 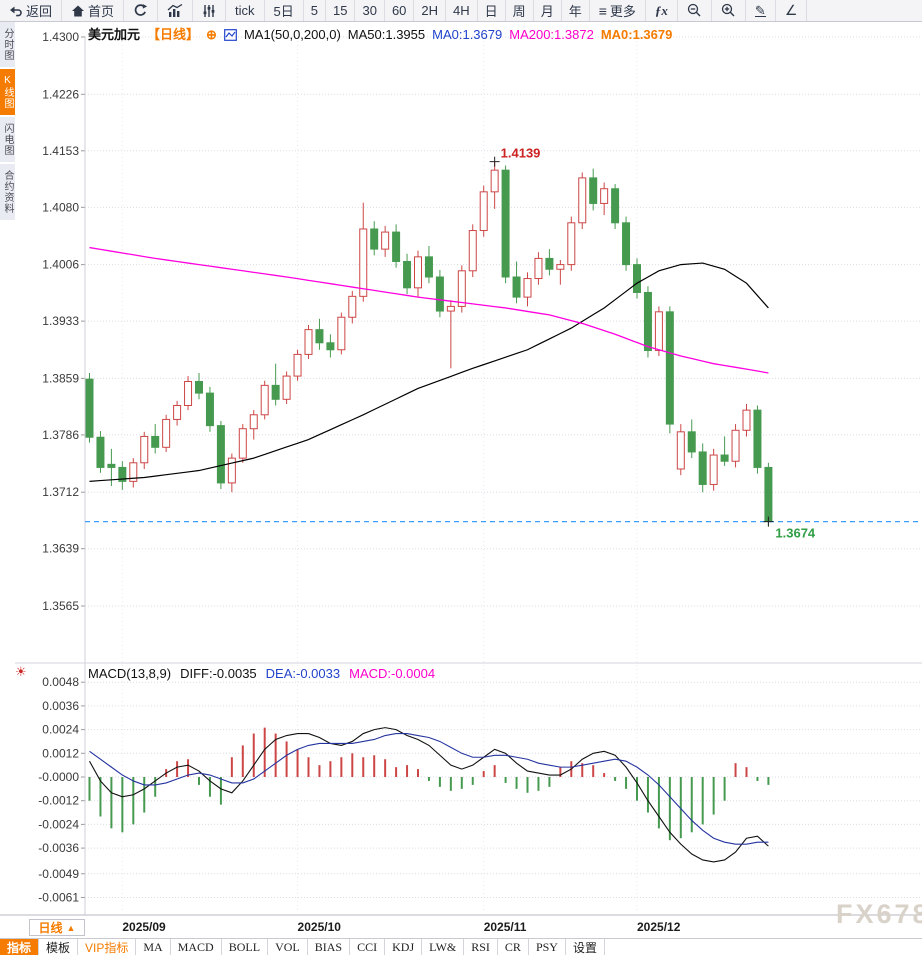 I want to click on sliders-icon, so click(x=209, y=11).